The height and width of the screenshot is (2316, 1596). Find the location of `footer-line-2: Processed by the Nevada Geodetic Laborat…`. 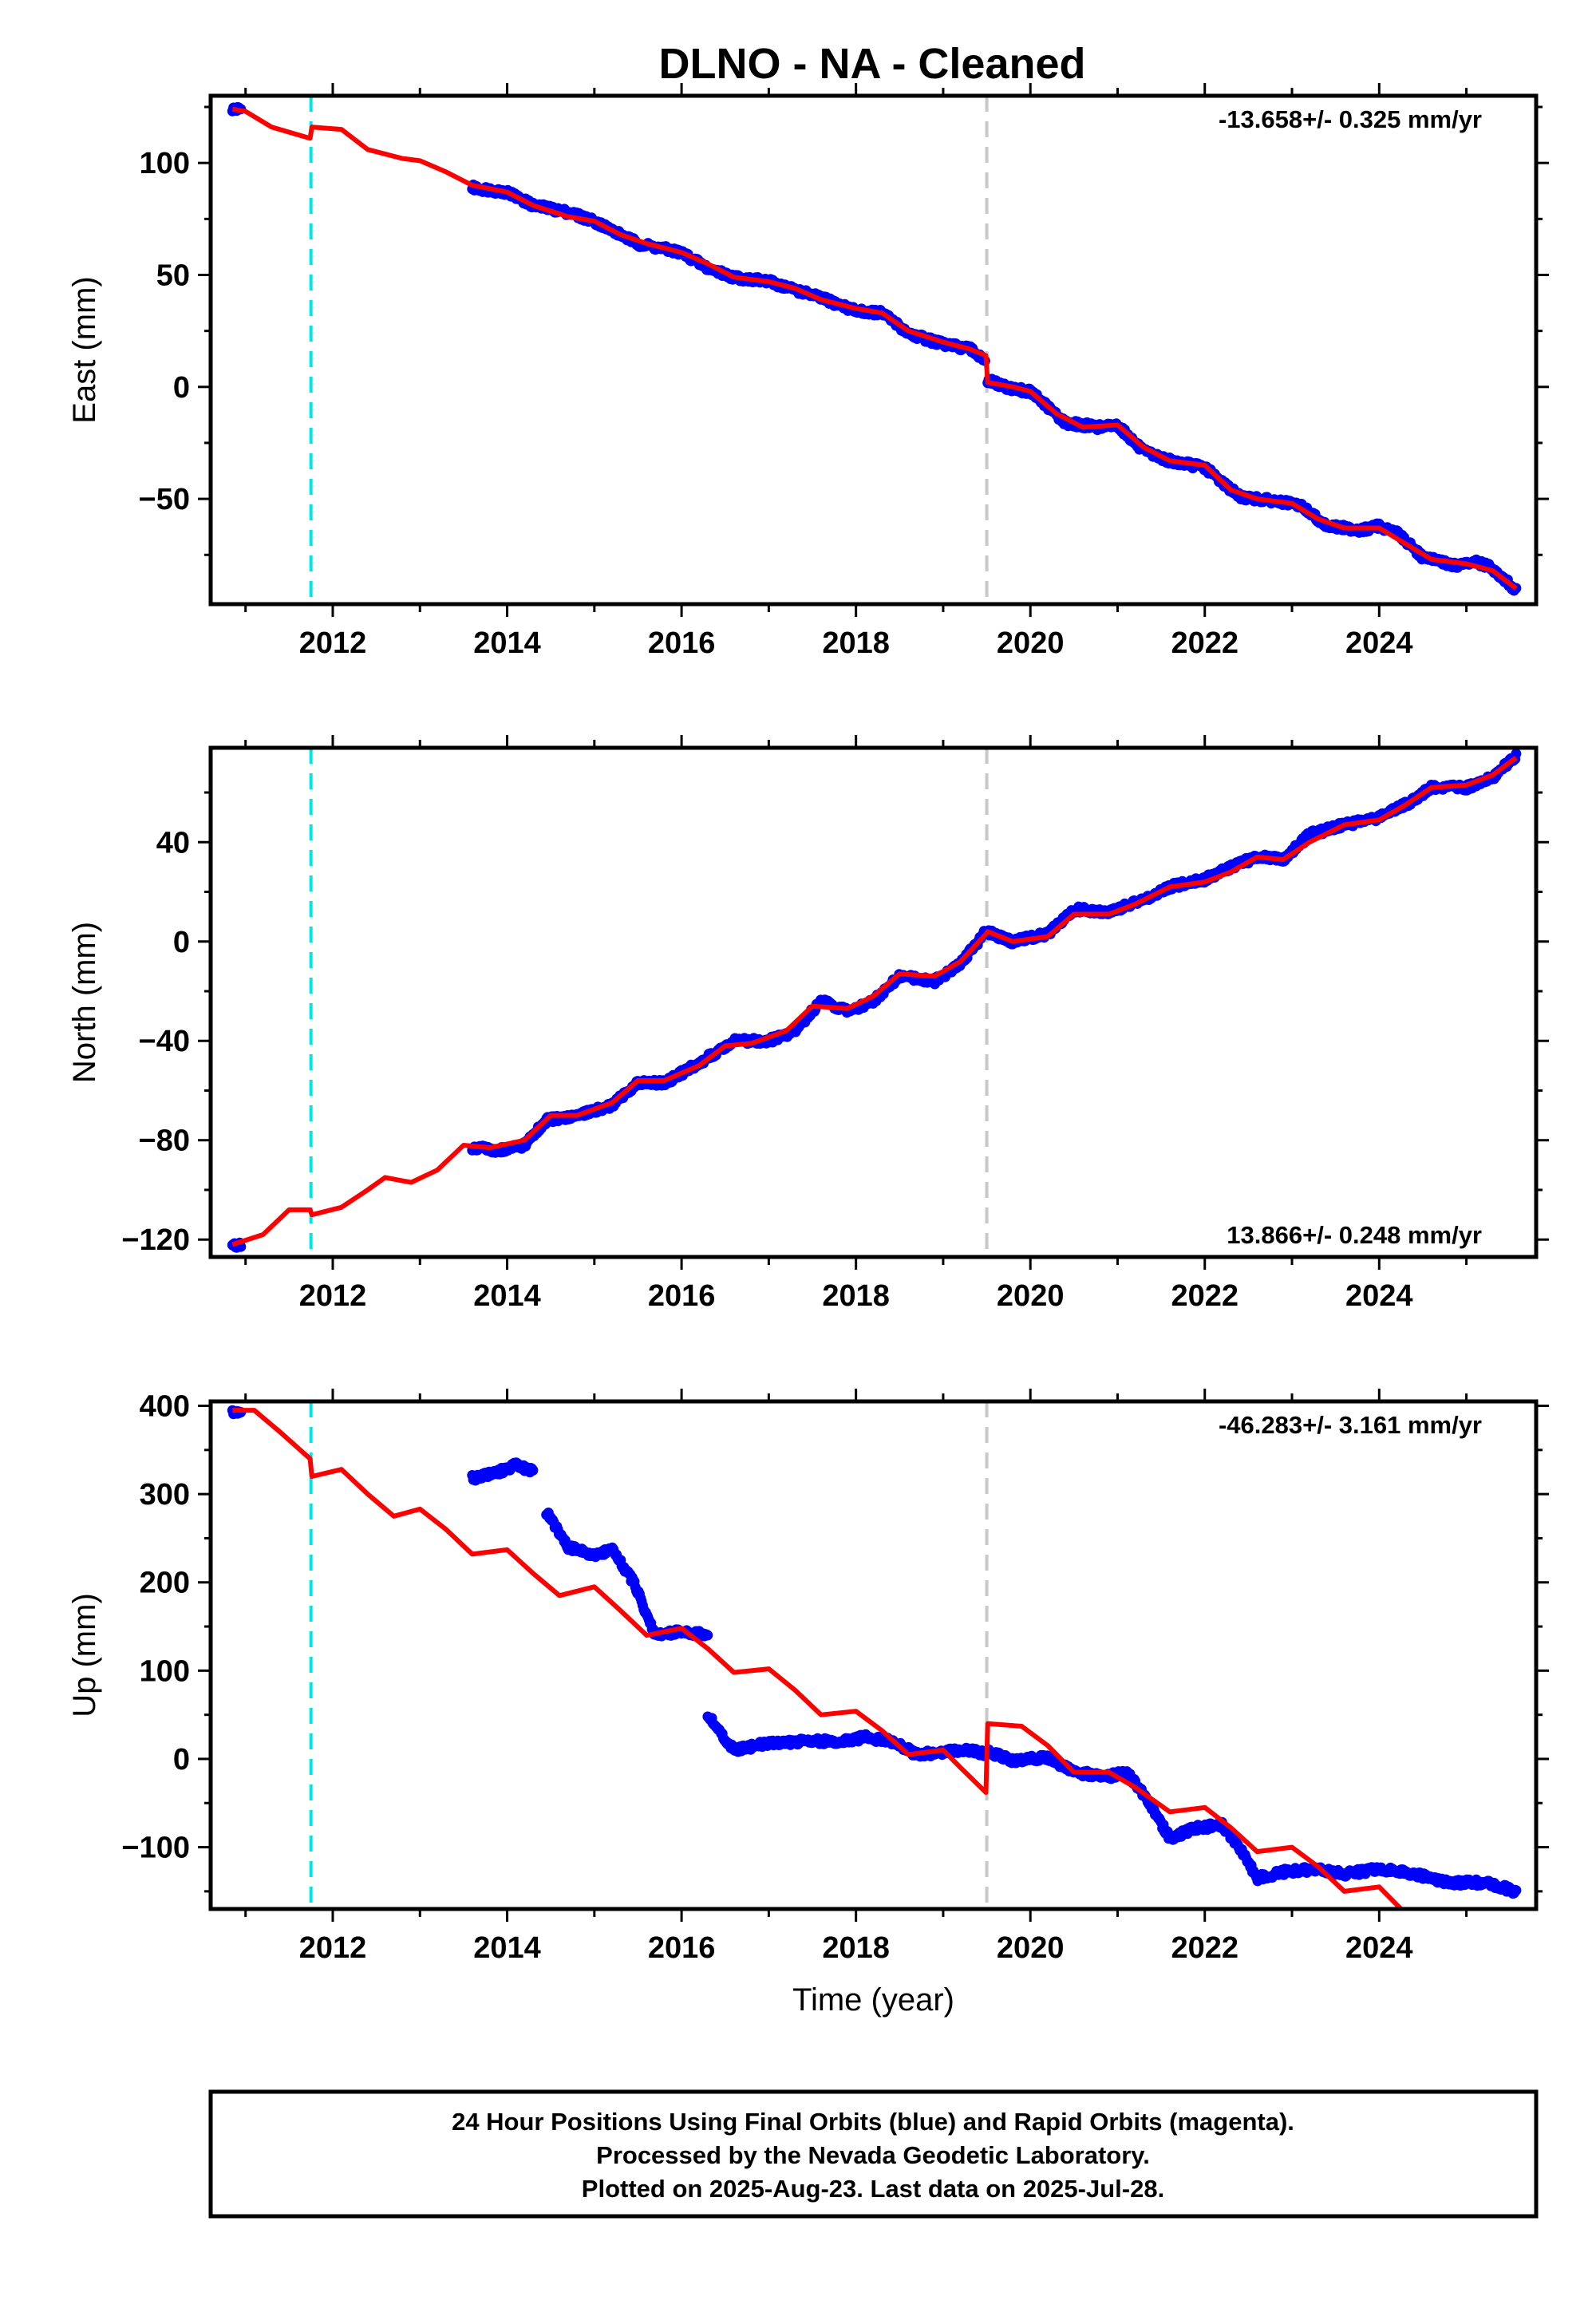

footer-line-2: Processed by the Nevada Geodetic Laborat… is located at coordinates (873, 2155).